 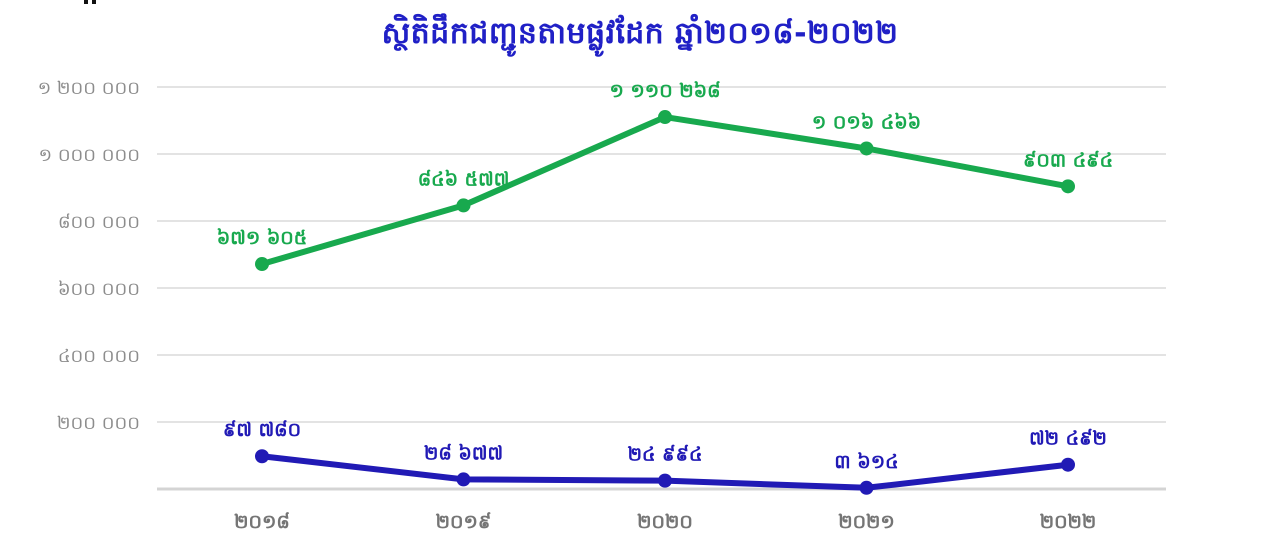 I want to click on y-tick-label: ១ ២០០ ០០០, so click(x=89, y=88).